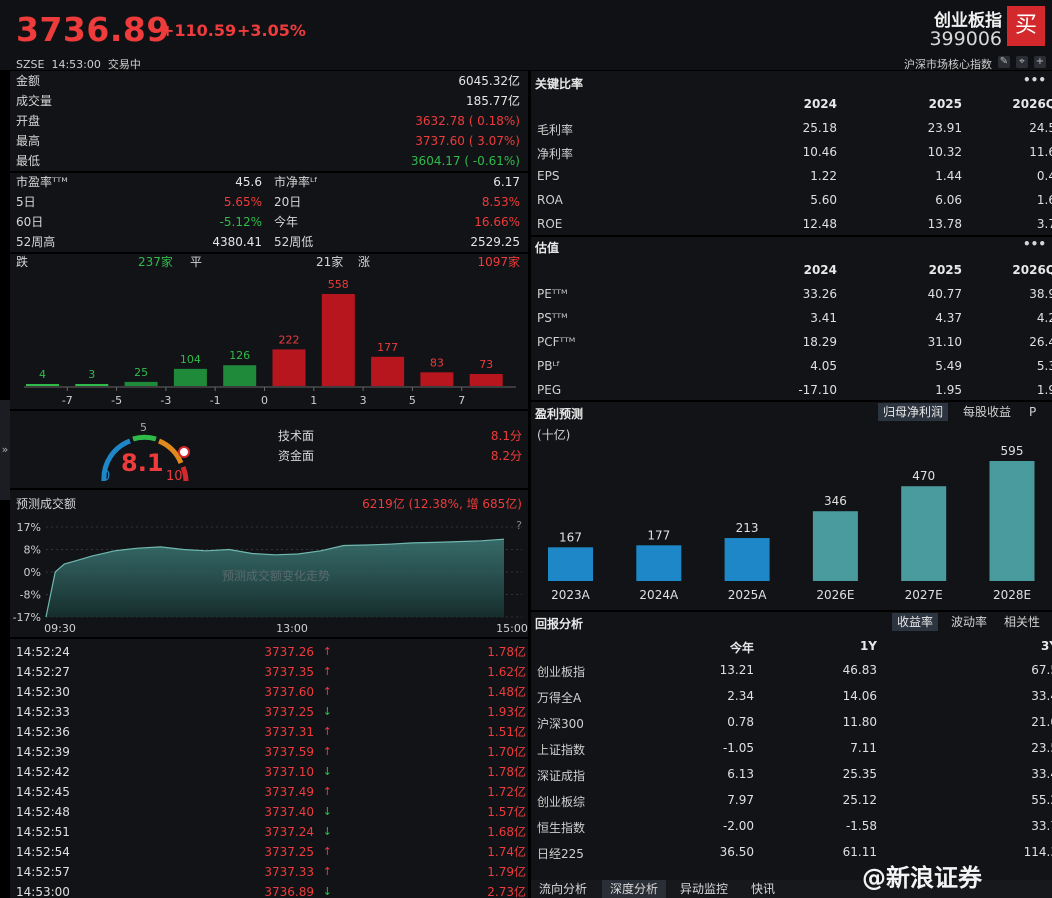 The width and height of the screenshot is (1052, 898). What do you see at coordinates (1034, 80) in the screenshot?
I see `ratios-more-icon: •••` at bounding box center [1034, 80].